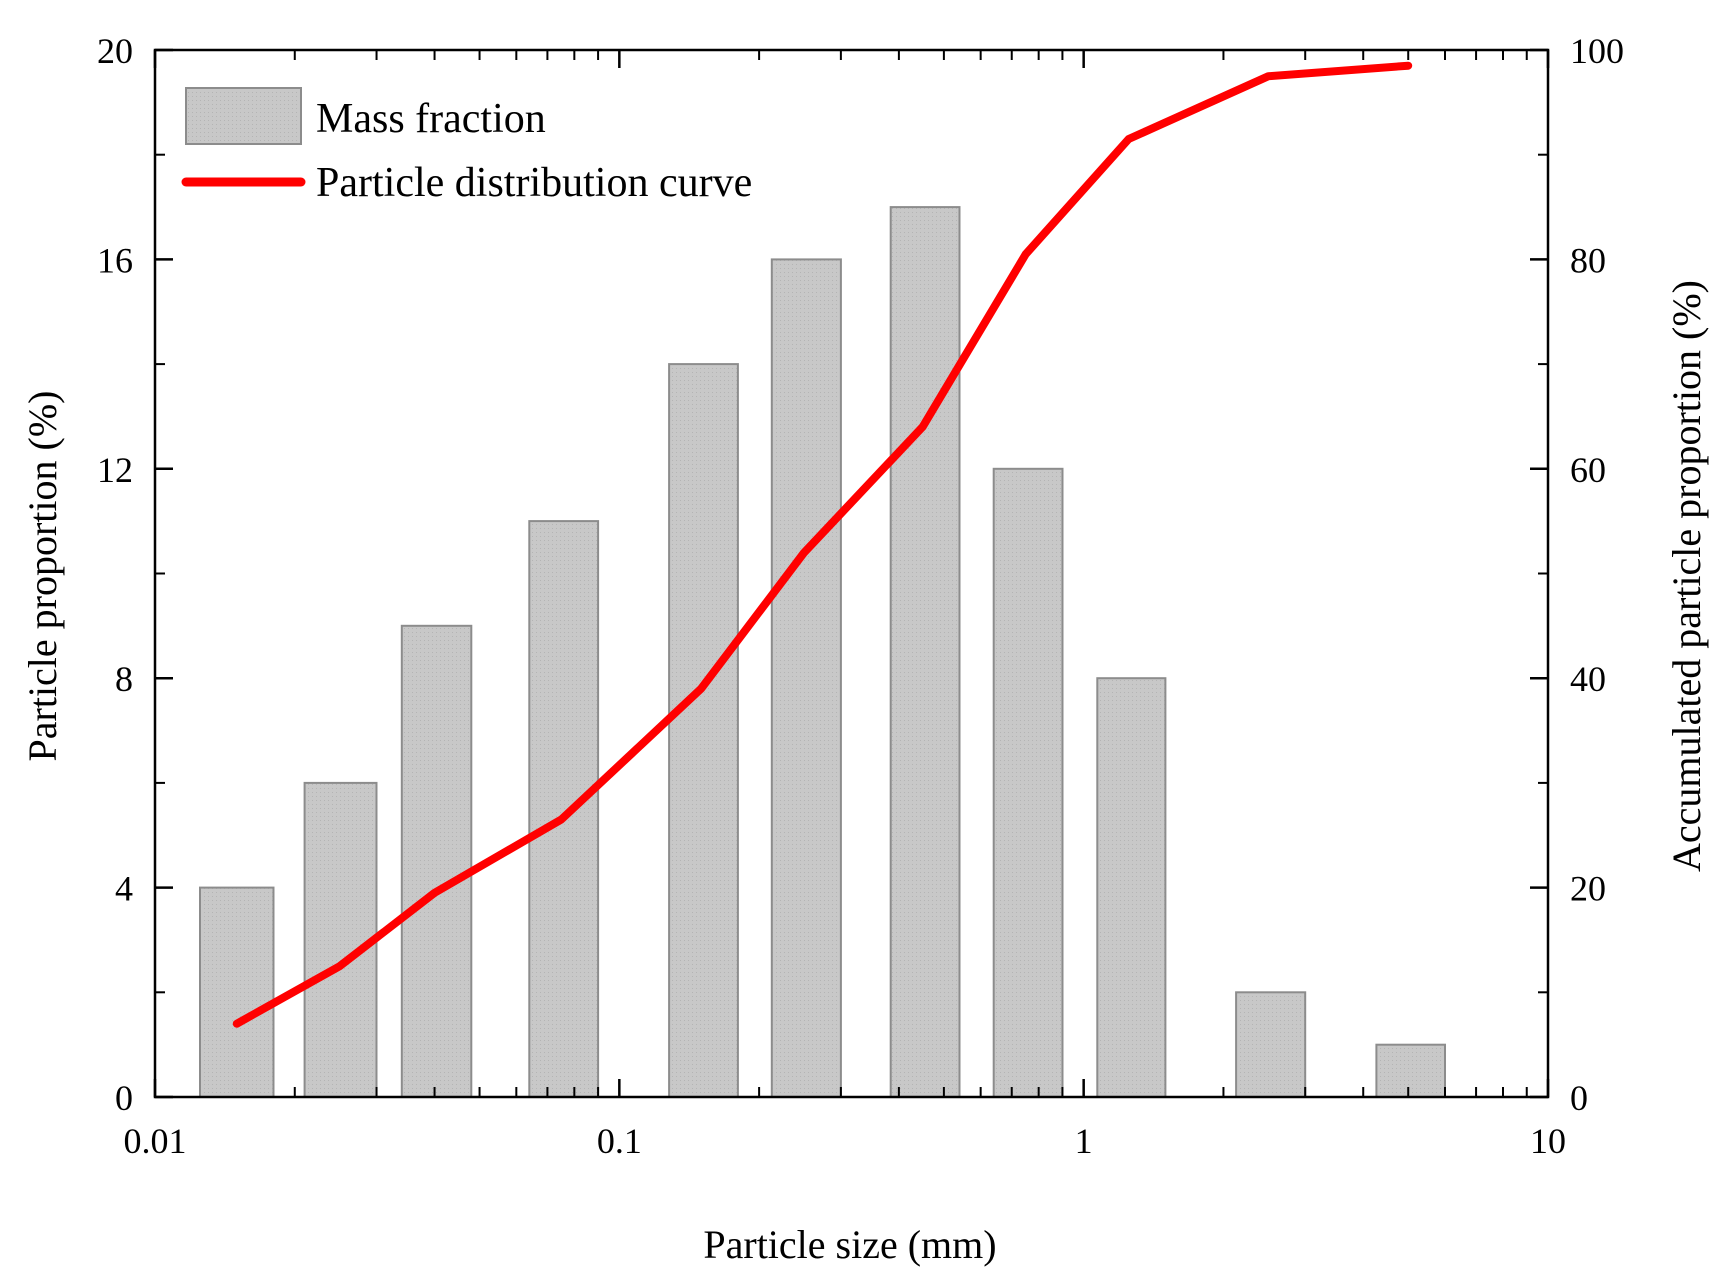 This screenshot has height=1285, width=1717. Describe the element at coordinates (1588, 470) in the screenshot. I see `y-right-tick-label: 60` at that location.